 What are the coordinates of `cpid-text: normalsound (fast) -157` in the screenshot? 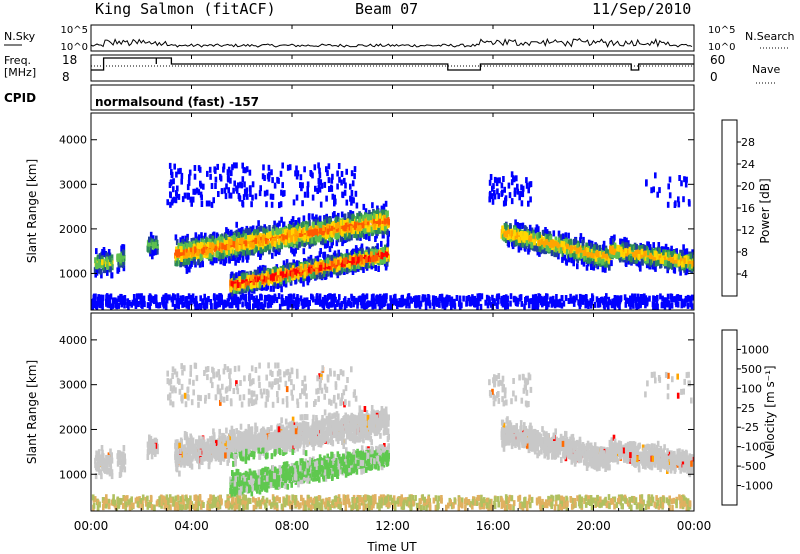 It's located at (177, 102).